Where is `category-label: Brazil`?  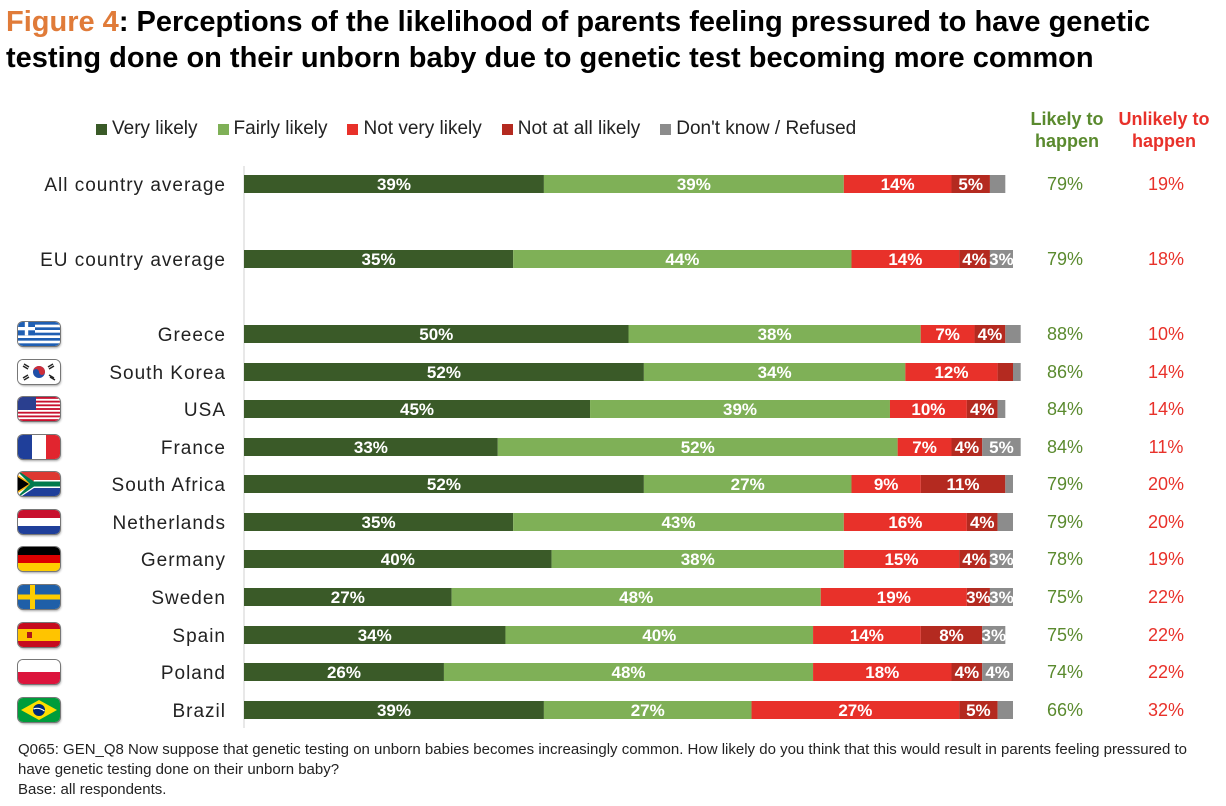 category-label: Brazil is located at coordinates (199, 711).